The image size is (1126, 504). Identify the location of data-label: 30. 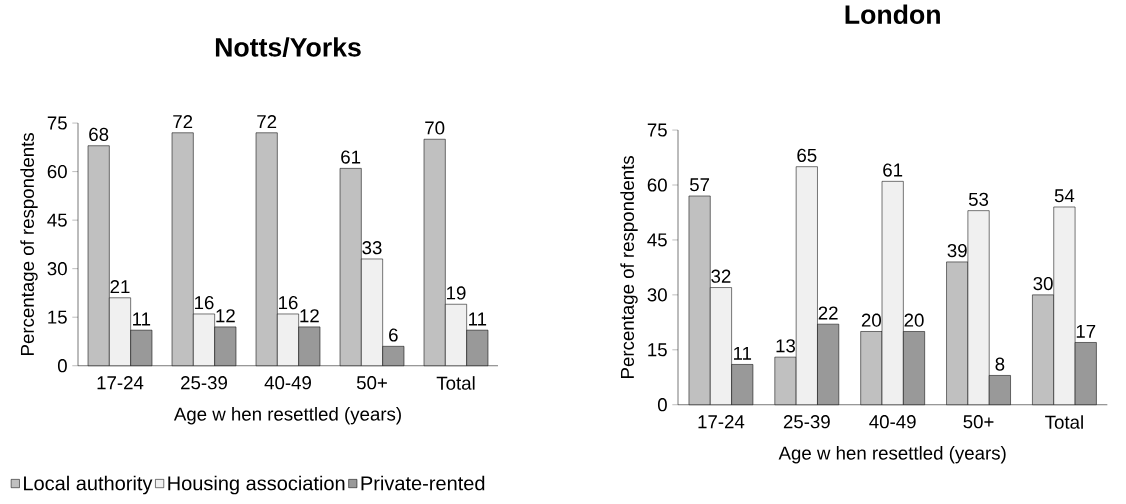
(1043, 284).